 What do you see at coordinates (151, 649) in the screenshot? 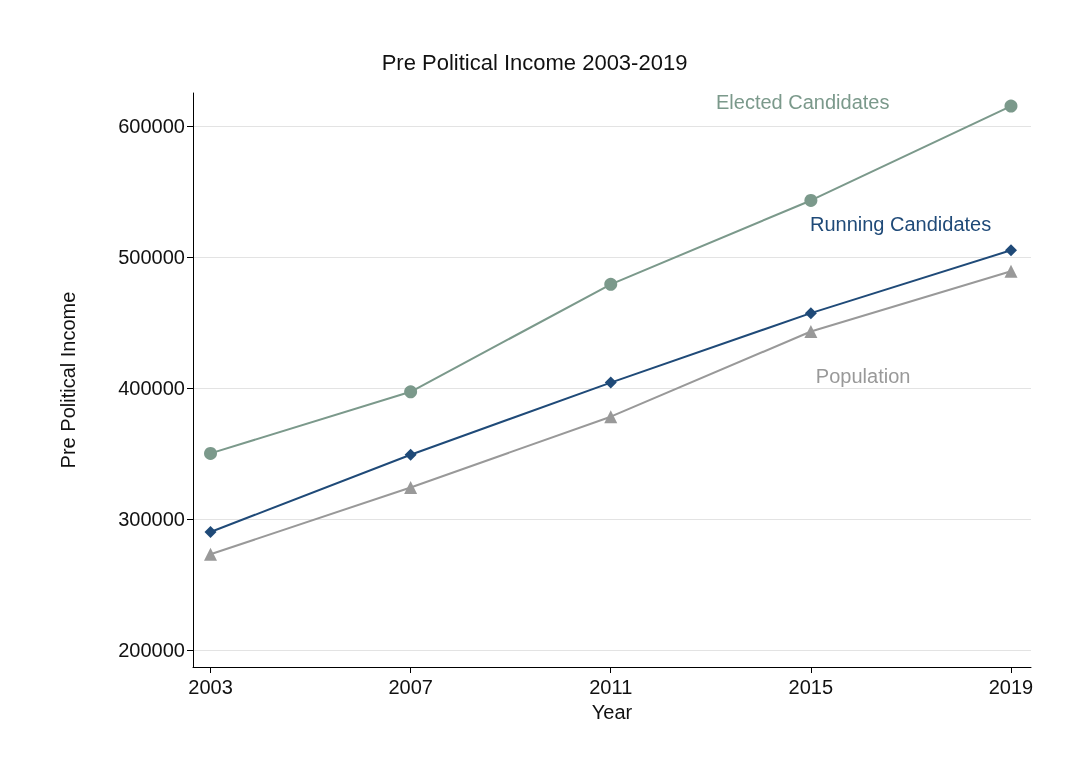
I see `y-tick-label: 200000` at bounding box center [151, 649].